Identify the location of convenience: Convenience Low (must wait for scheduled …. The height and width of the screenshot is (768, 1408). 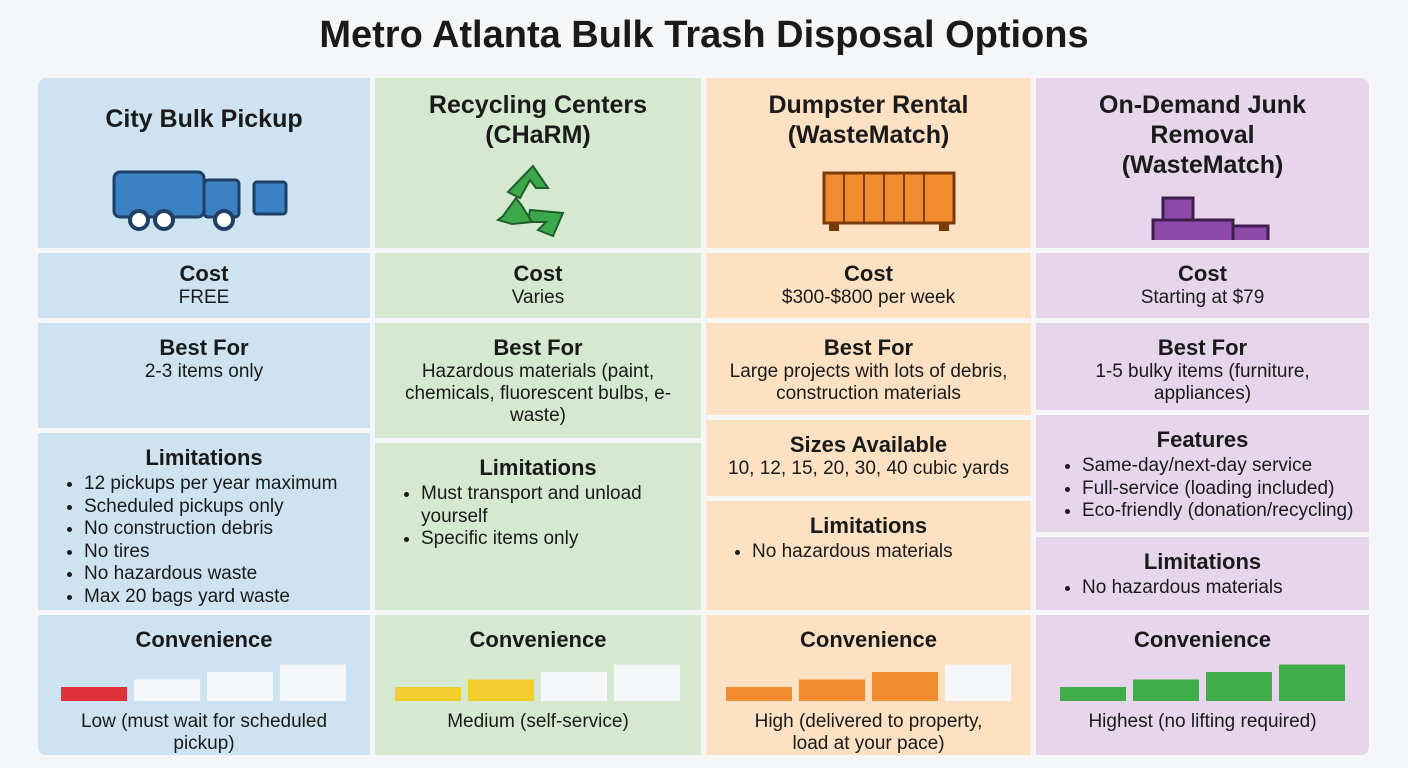
(204, 685).